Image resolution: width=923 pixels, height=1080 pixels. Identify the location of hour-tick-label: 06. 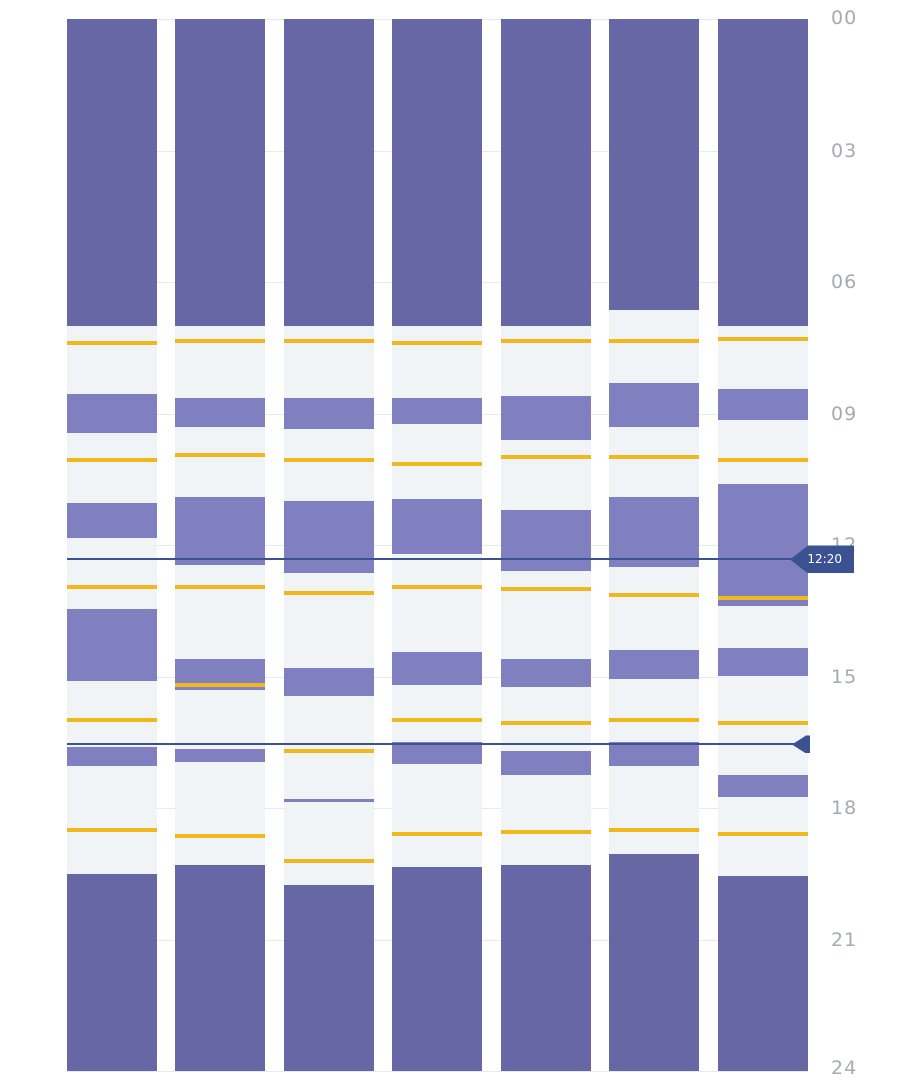
(844, 282).